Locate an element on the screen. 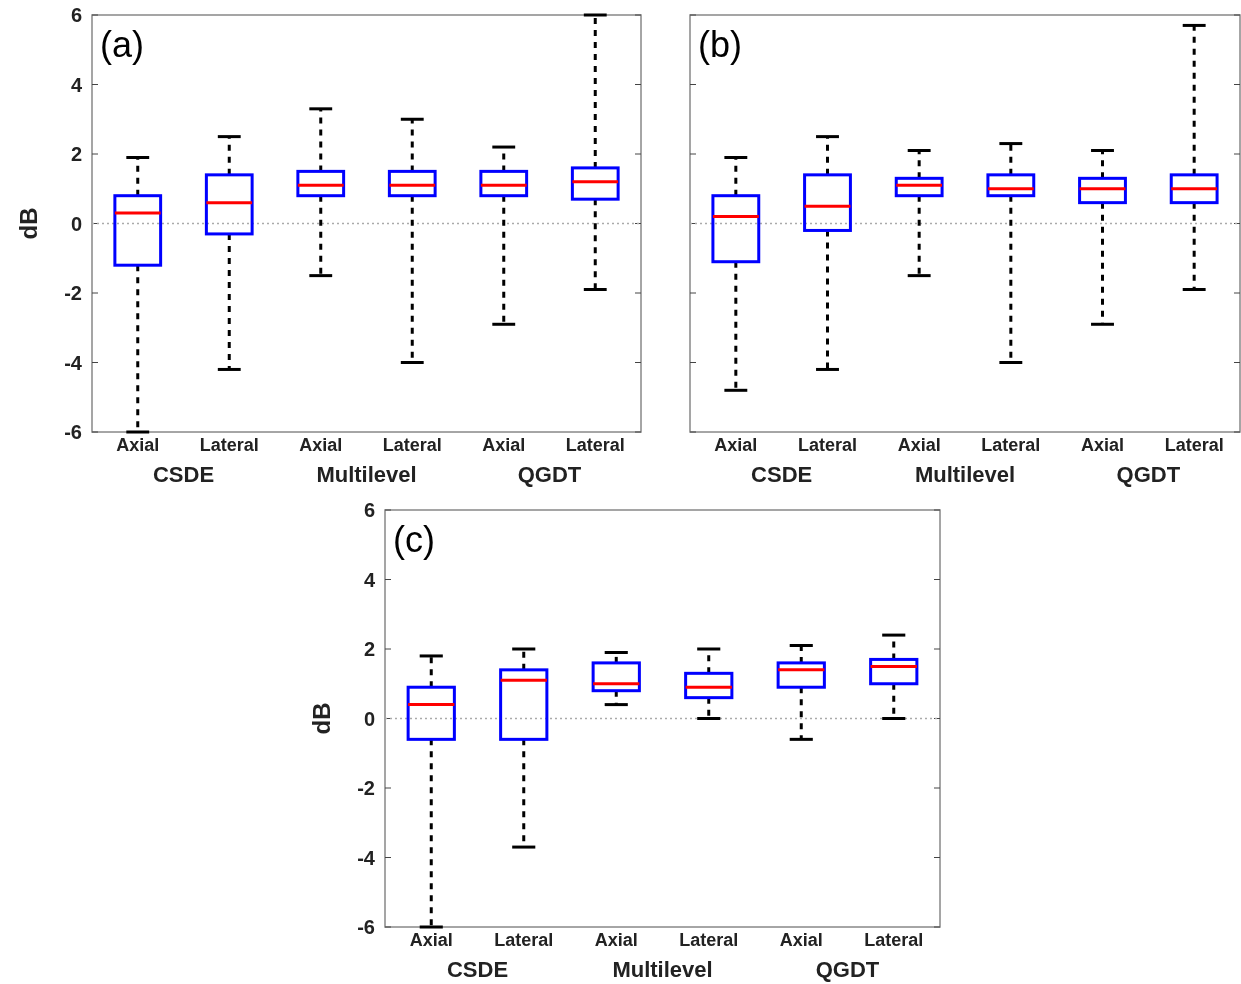  chart-title: (c) is located at coordinates (414, 539).